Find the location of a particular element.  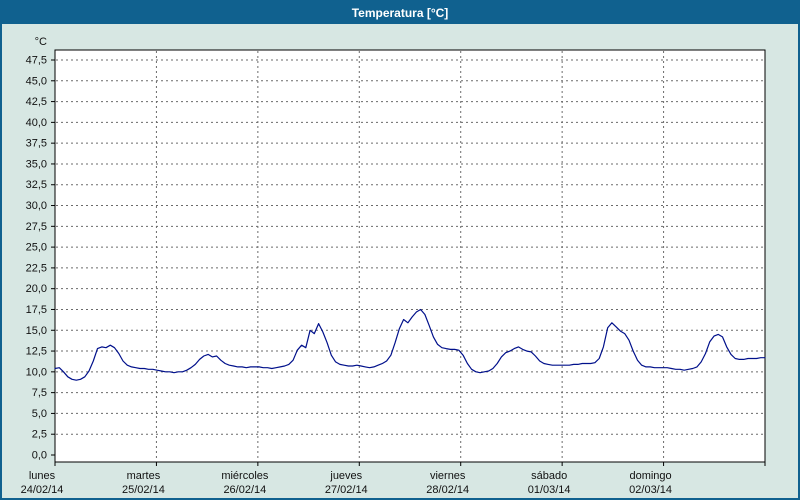

day-name-label: martes is located at coordinates (144, 476).